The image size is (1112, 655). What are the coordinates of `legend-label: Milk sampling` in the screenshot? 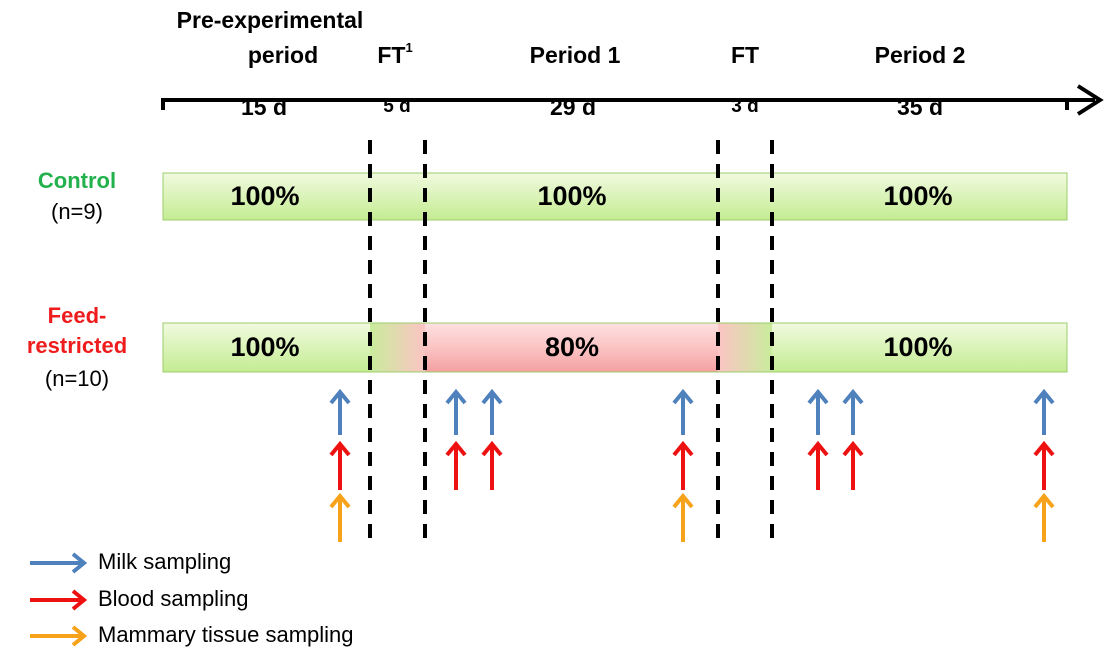 It's located at (164, 561).